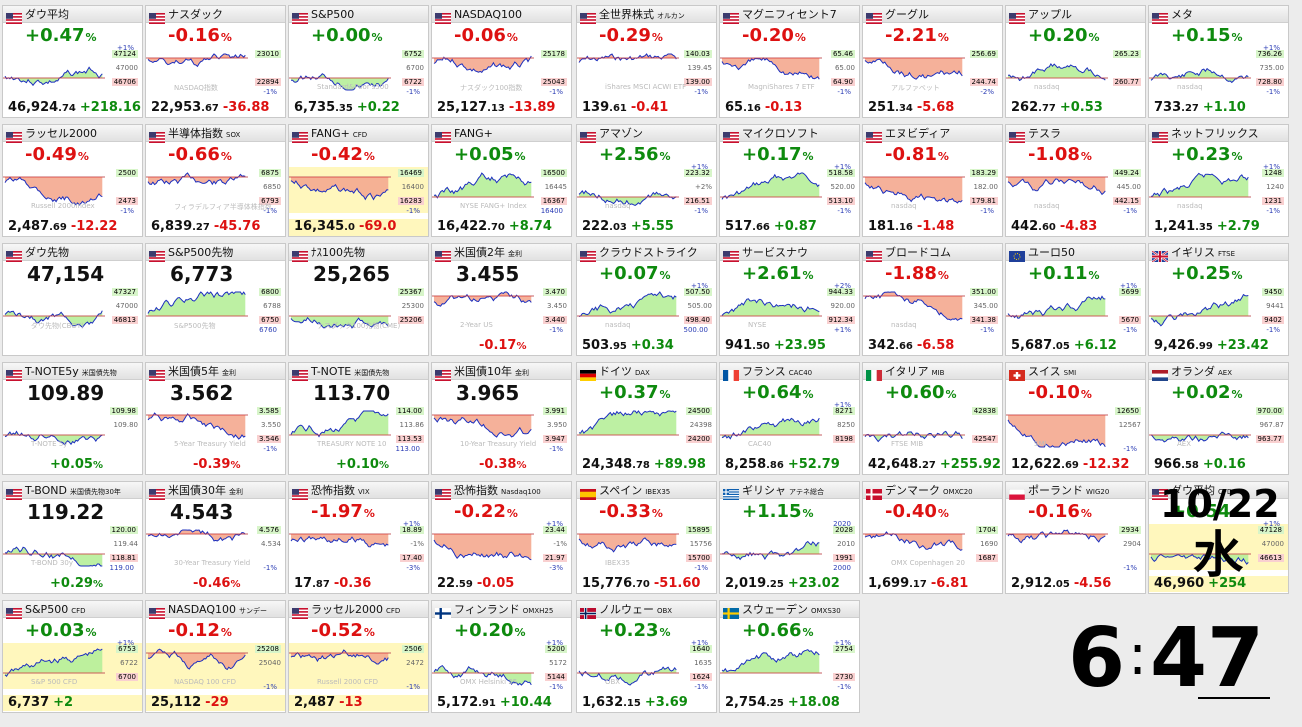 This screenshot has height=727, width=1302. I want to click on market-tile: ポーランド WIG20 -0.16% 2934 2904 -1% 2,912.05 -4.56, so click(1075, 537).